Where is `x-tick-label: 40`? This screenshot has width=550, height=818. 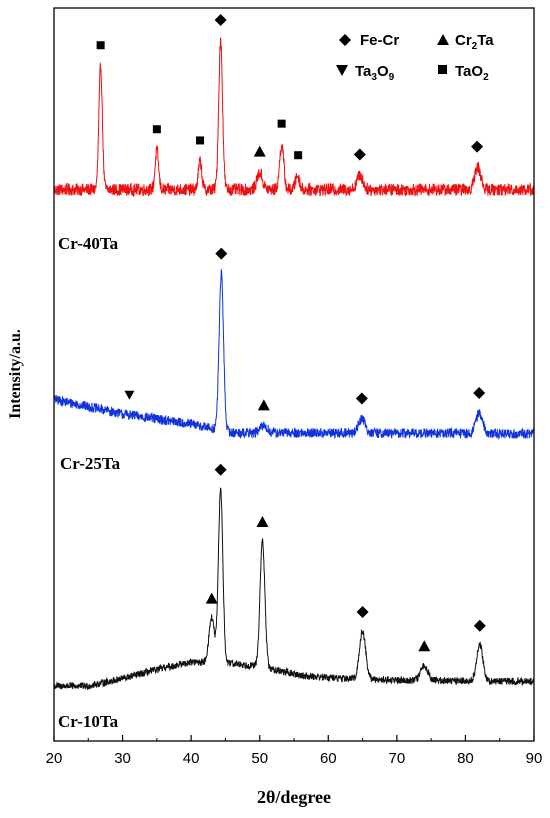 x-tick-label: 40 is located at coordinates (191, 758).